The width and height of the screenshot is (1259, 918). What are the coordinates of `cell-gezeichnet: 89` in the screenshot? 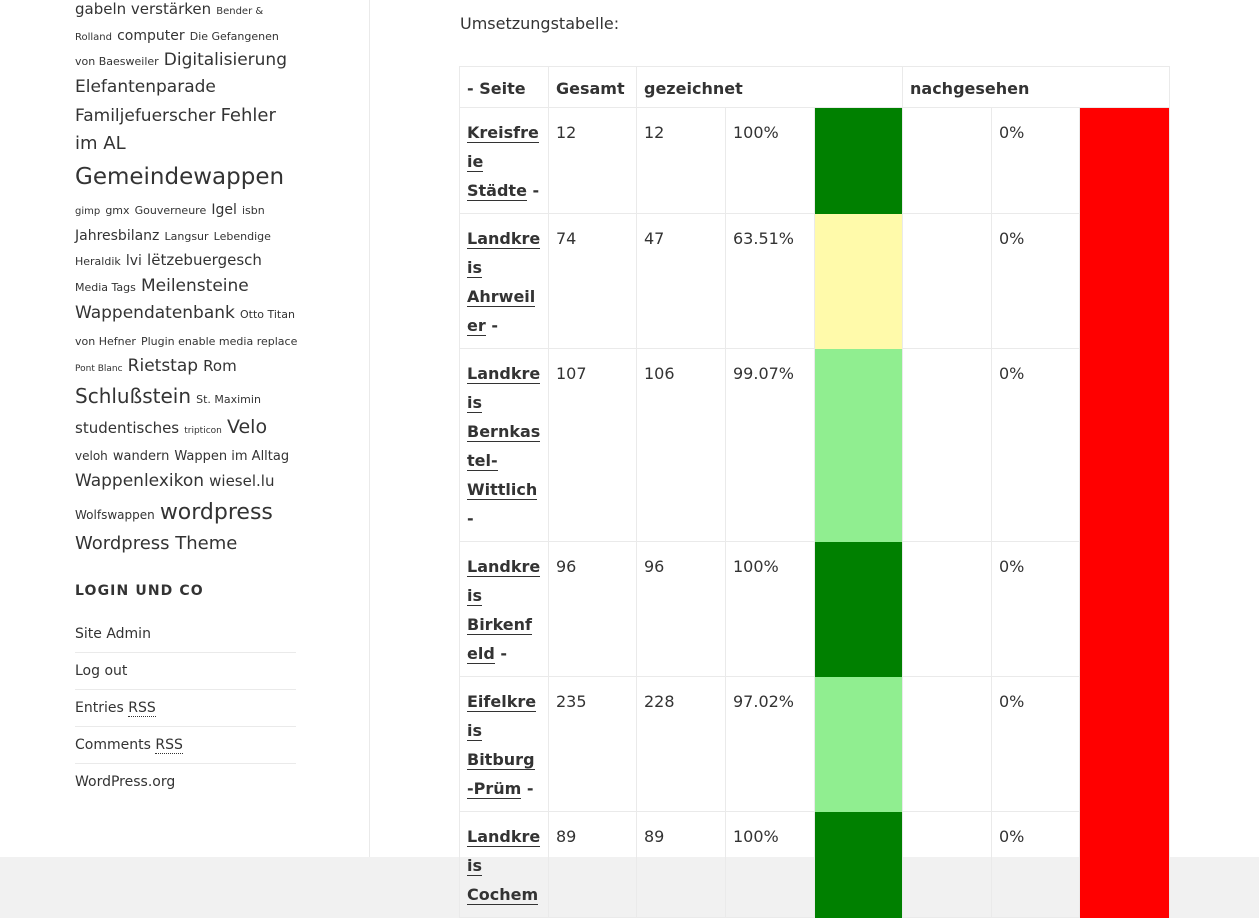 It's located at (681, 864).